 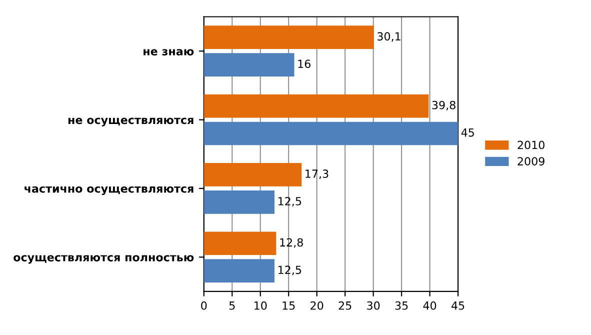 I want to click on y-tick-label: не знаю, so click(x=169, y=52).